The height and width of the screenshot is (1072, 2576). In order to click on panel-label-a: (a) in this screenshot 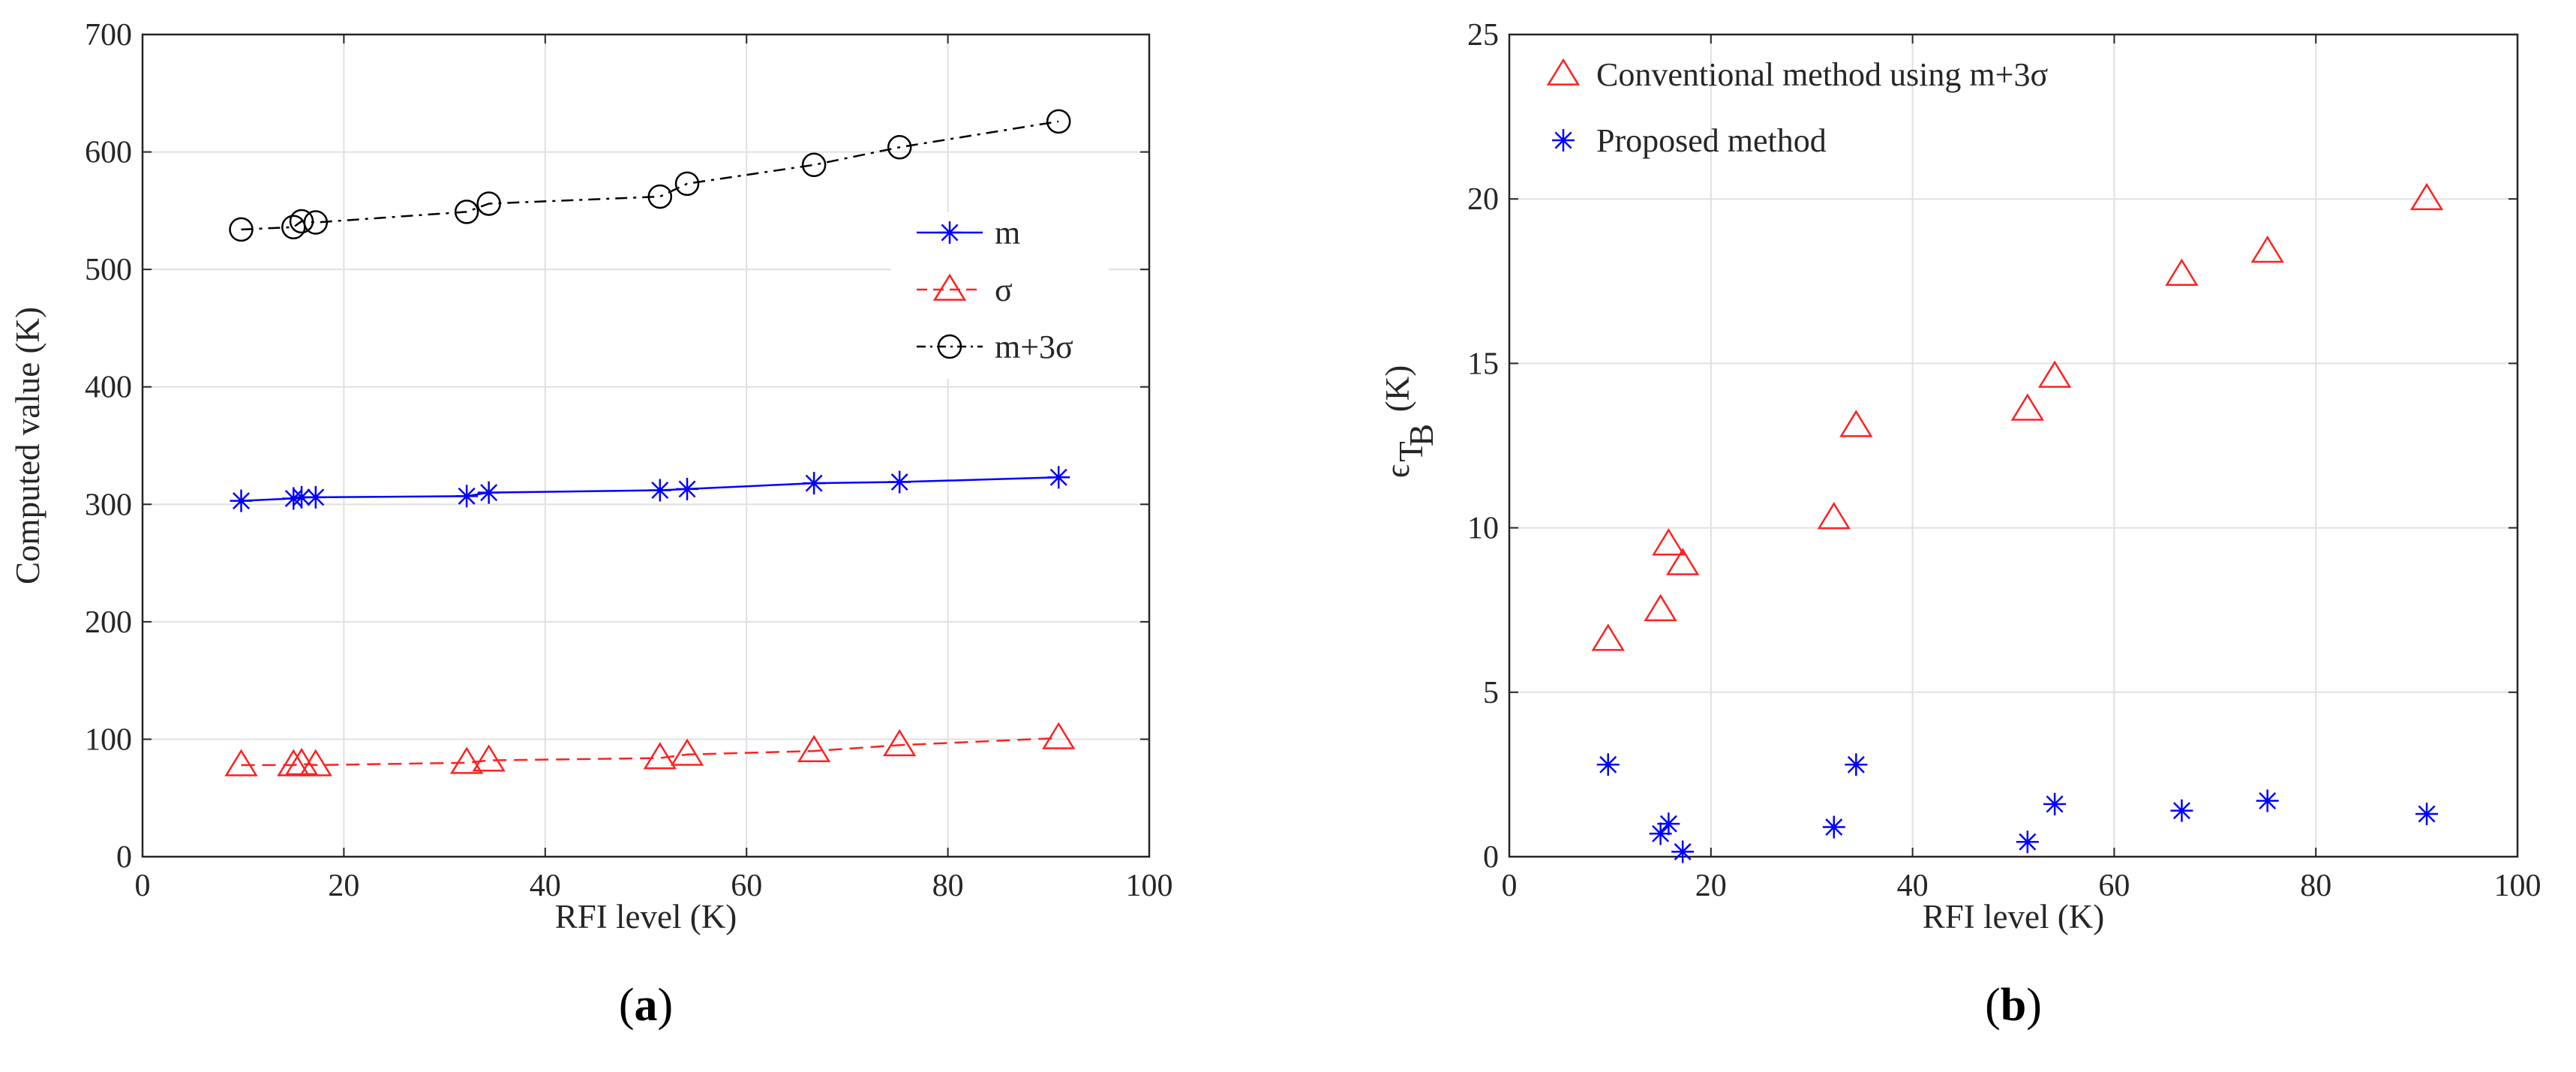, I will do `click(646, 1005)`.